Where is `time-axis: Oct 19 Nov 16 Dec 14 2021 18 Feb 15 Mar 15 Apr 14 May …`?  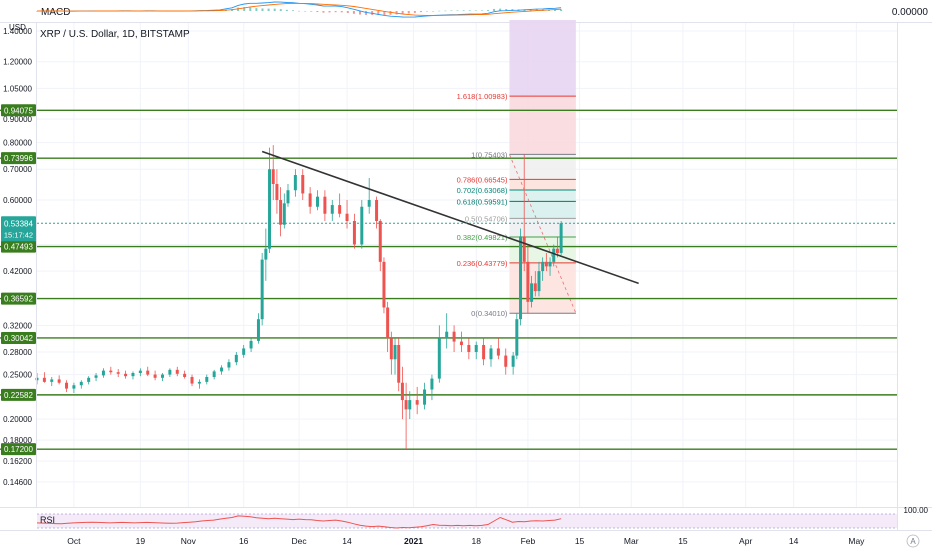
time-axis: Oct 19 Nov 16 Dec 14 2021 18 Feb 15 Mar 15 Apr 14 May … is located at coordinates (466, 539).